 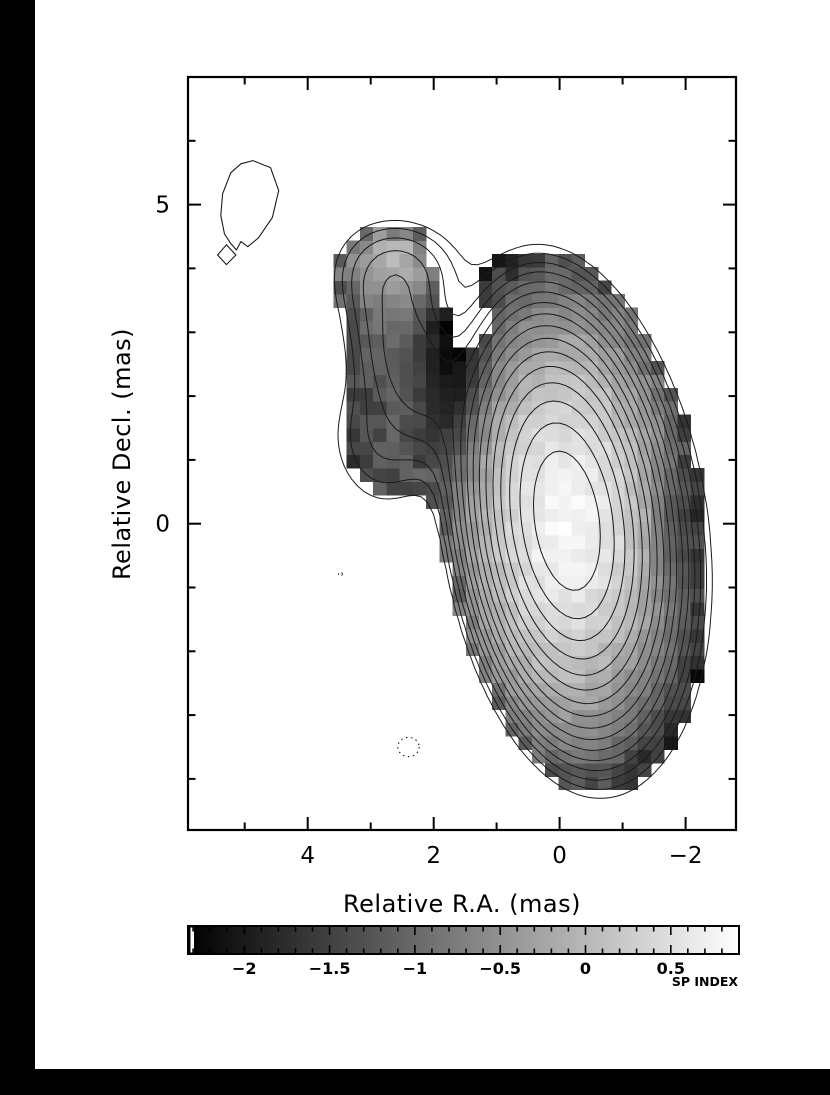 What do you see at coordinates (686, 856) in the screenshot?
I see `x-tick-label: −2` at bounding box center [686, 856].